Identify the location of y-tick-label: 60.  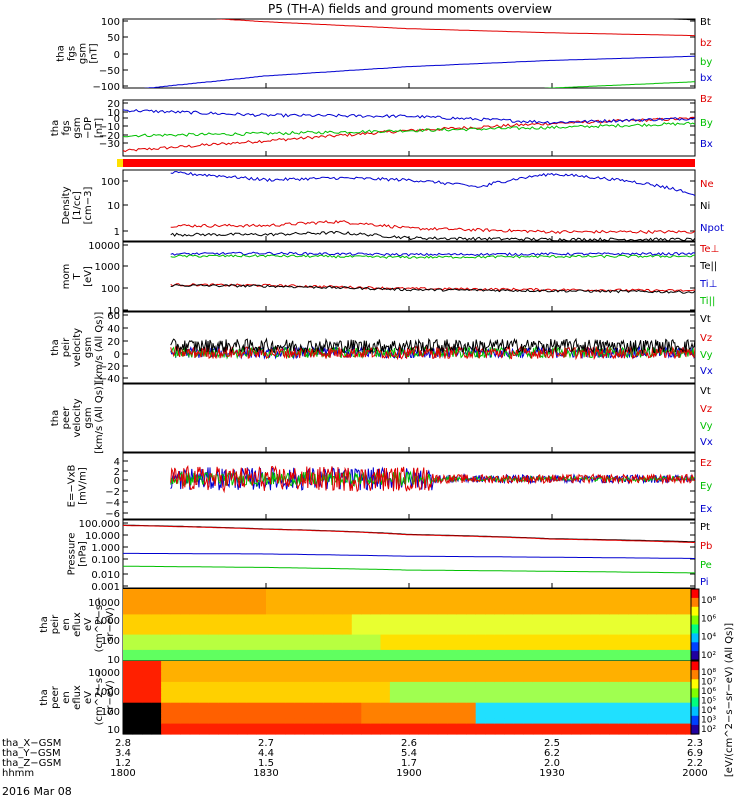
(113, 316).